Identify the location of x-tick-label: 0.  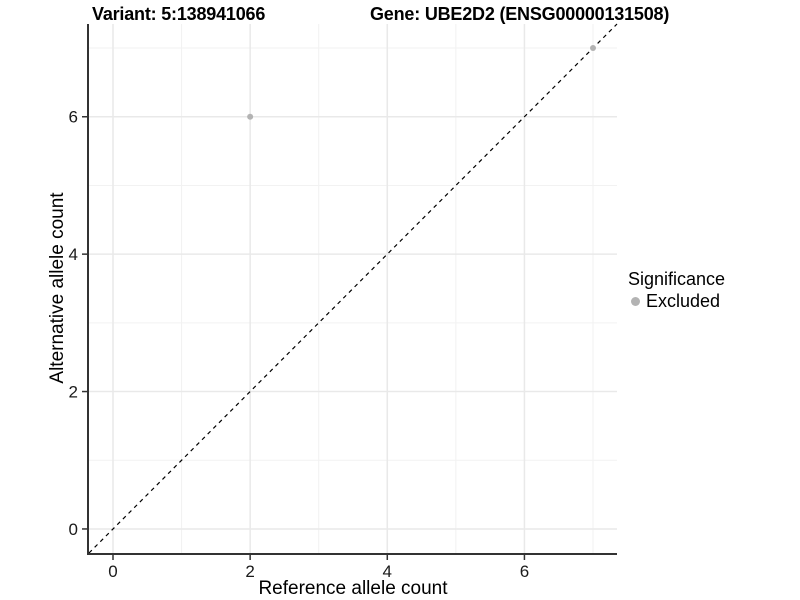
(112, 571).